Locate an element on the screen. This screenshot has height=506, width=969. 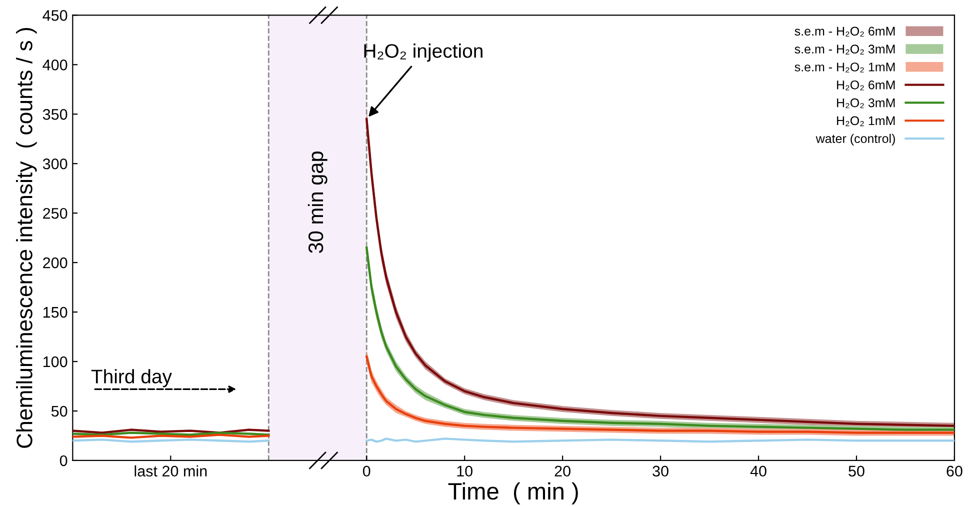
y-tick-label: 100 is located at coordinates (55, 362).